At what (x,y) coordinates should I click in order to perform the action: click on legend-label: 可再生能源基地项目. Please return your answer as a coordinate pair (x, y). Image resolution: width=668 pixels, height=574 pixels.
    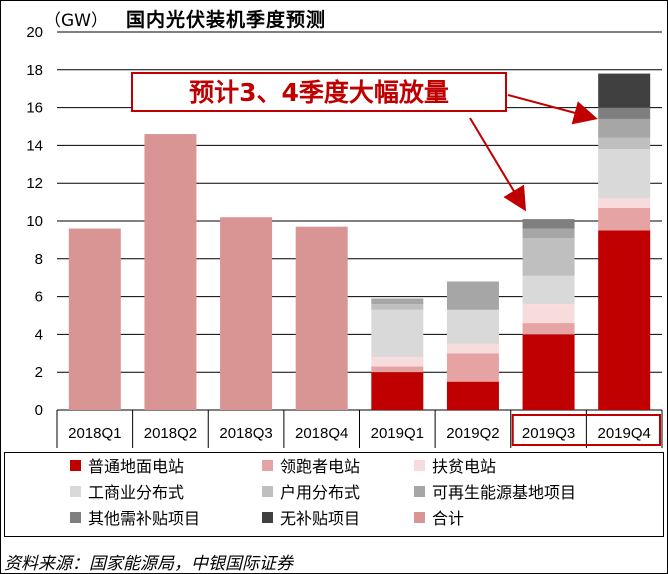
    Looking at the image, I should click on (504, 492).